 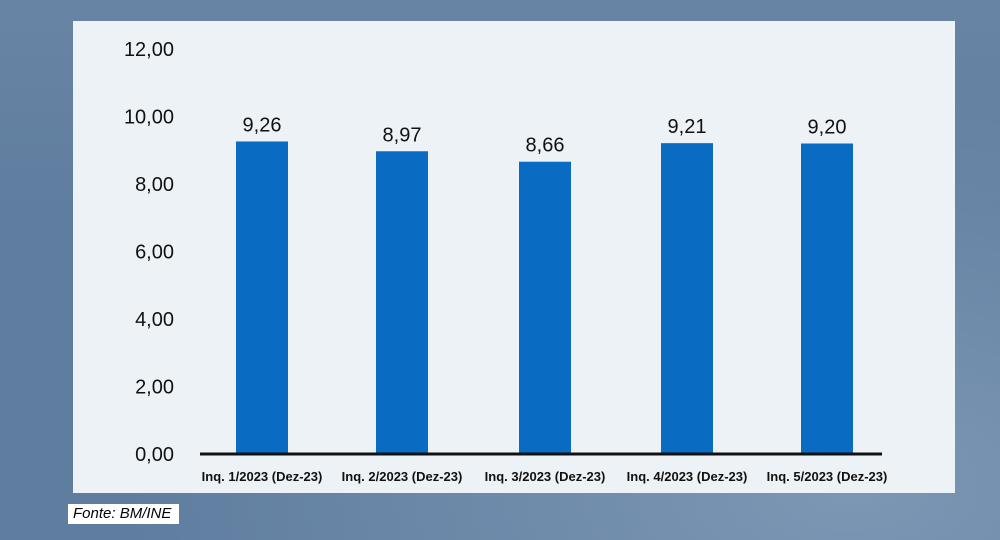 I want to click on y-tick-label: 2,00, so click(x=154, y=388).